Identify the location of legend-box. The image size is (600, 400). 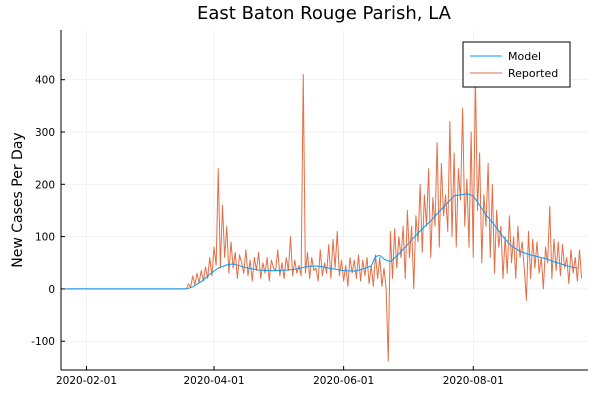
(516, 64).